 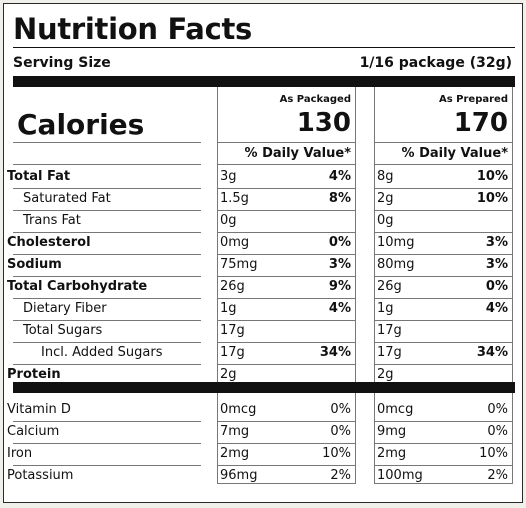 What do you see at coordinates (65, 308) in the screenshot?
I see `nutrient-name: Dietary Fiber` at bounding box center [65, 308].